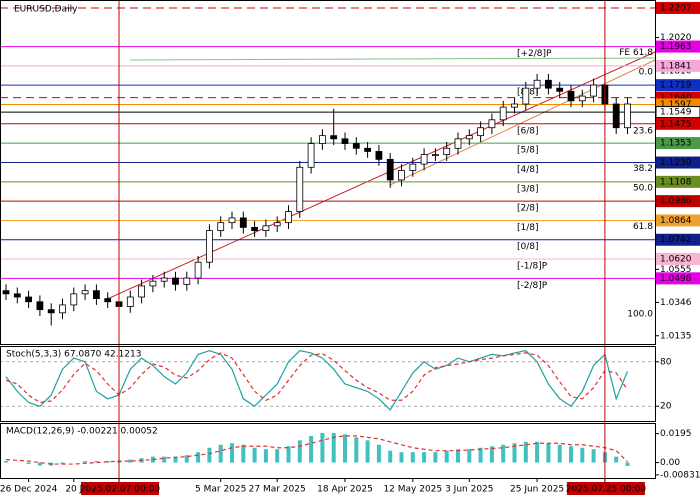 Image resolution: width=700 pixels, height=500 pixels. Describe the element at coordinates (82, 432) in the screenshot. I see `macd-title: MACD(12,26,9) -0.00221 0.00052` at that location.